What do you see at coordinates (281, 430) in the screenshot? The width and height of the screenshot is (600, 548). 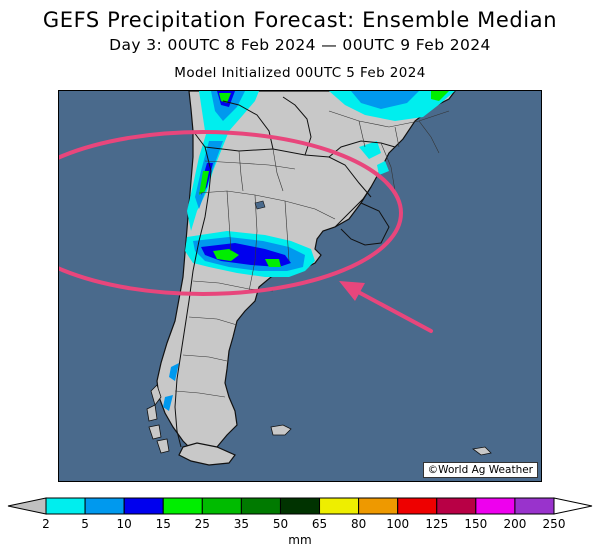 I see `land-falklands` at bounding box center [281, 430].